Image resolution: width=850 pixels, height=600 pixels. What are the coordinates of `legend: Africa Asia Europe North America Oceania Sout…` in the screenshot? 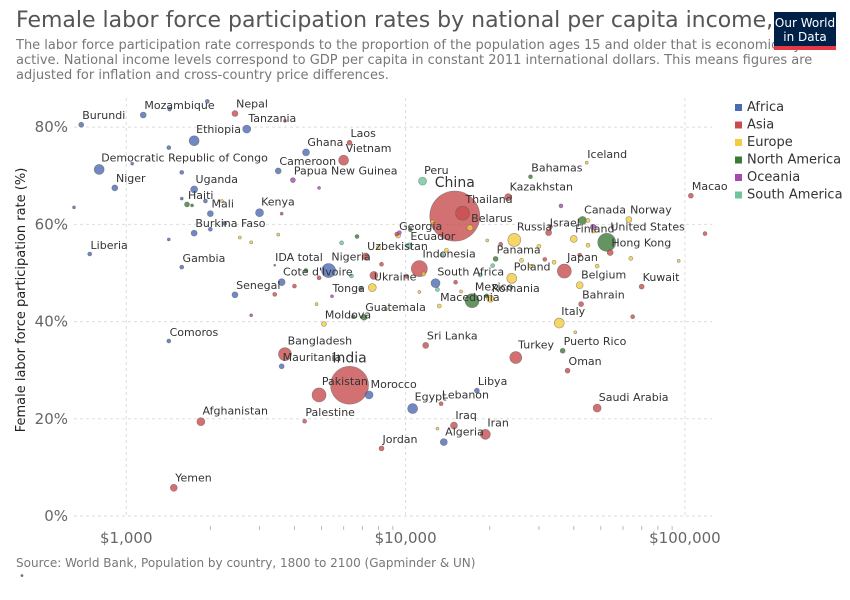 It's located at (789, 151).